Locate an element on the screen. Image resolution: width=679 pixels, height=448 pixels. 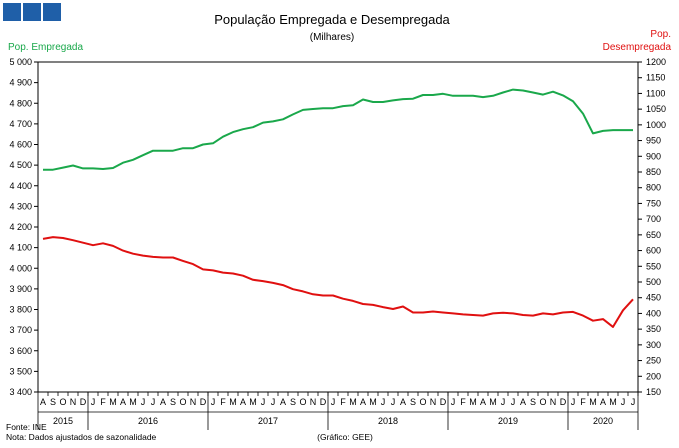
year-label: 2019 is located at coordinates (508, 421).